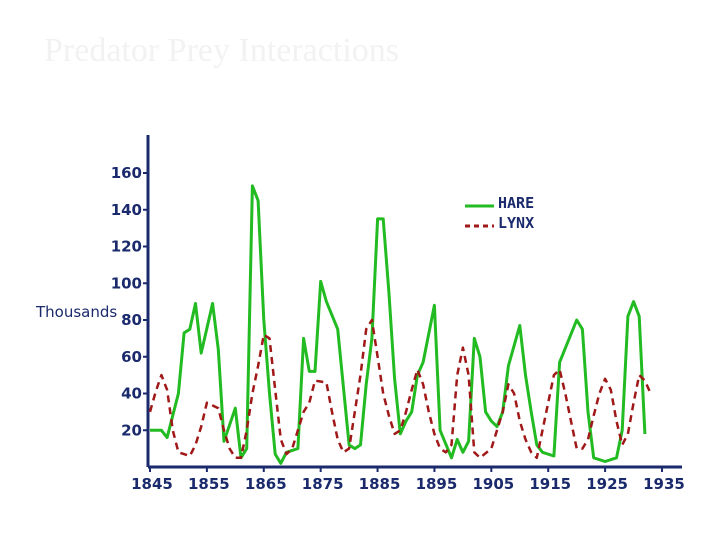 The width and height of the screenshot is (720, 540). What do you see at coordinates (126, 247) in the screenshot?
I see `y-tick-label: 120` at bounding box center [126, 247].